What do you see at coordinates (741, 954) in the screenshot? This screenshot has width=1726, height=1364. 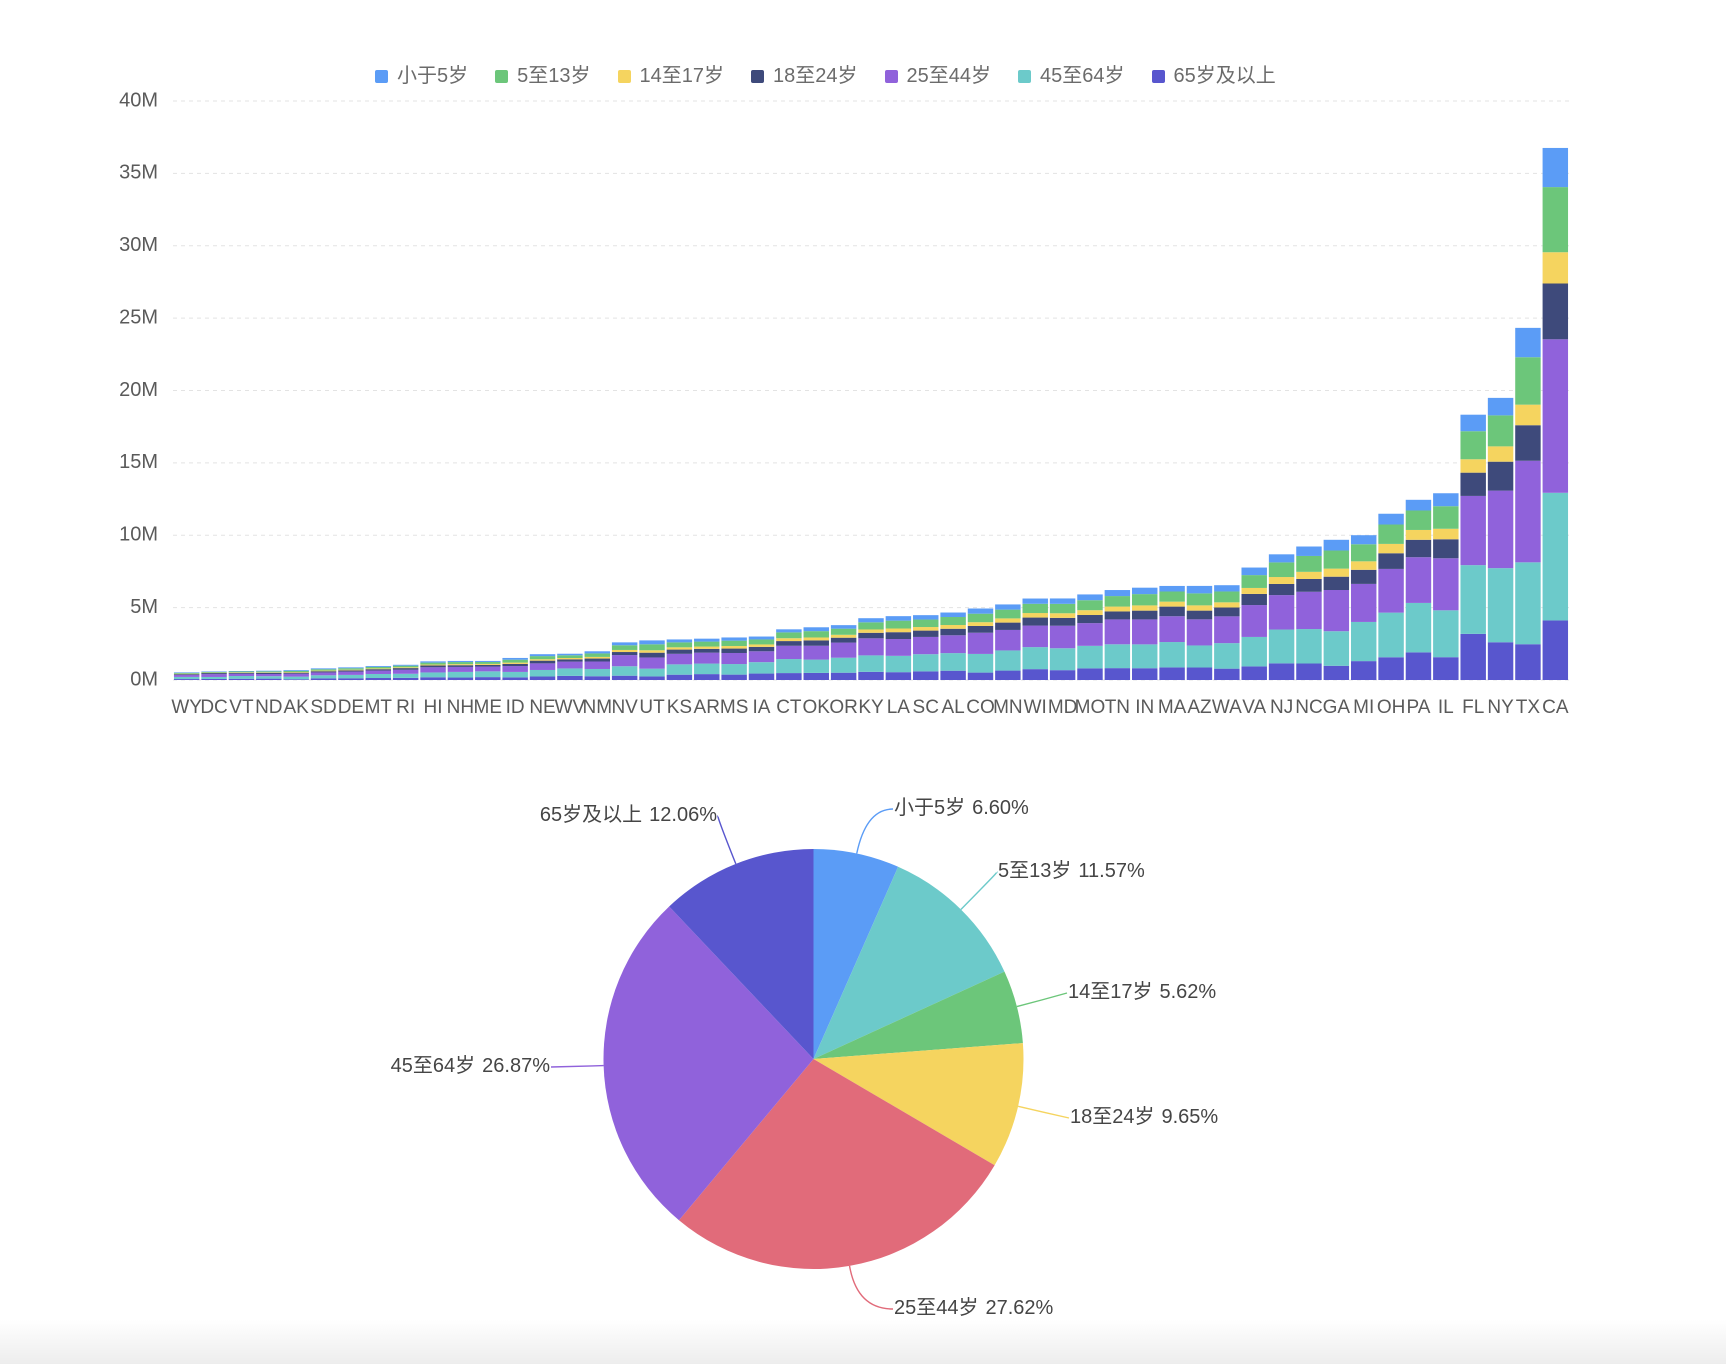 I see `pie-slice-65-plus` at bounding box center [741, 954].